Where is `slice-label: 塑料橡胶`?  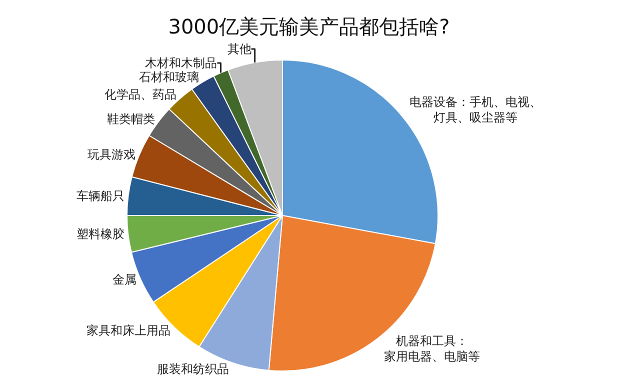 slice-label: 塑料橡胶 is located at coordinates (100, 234).